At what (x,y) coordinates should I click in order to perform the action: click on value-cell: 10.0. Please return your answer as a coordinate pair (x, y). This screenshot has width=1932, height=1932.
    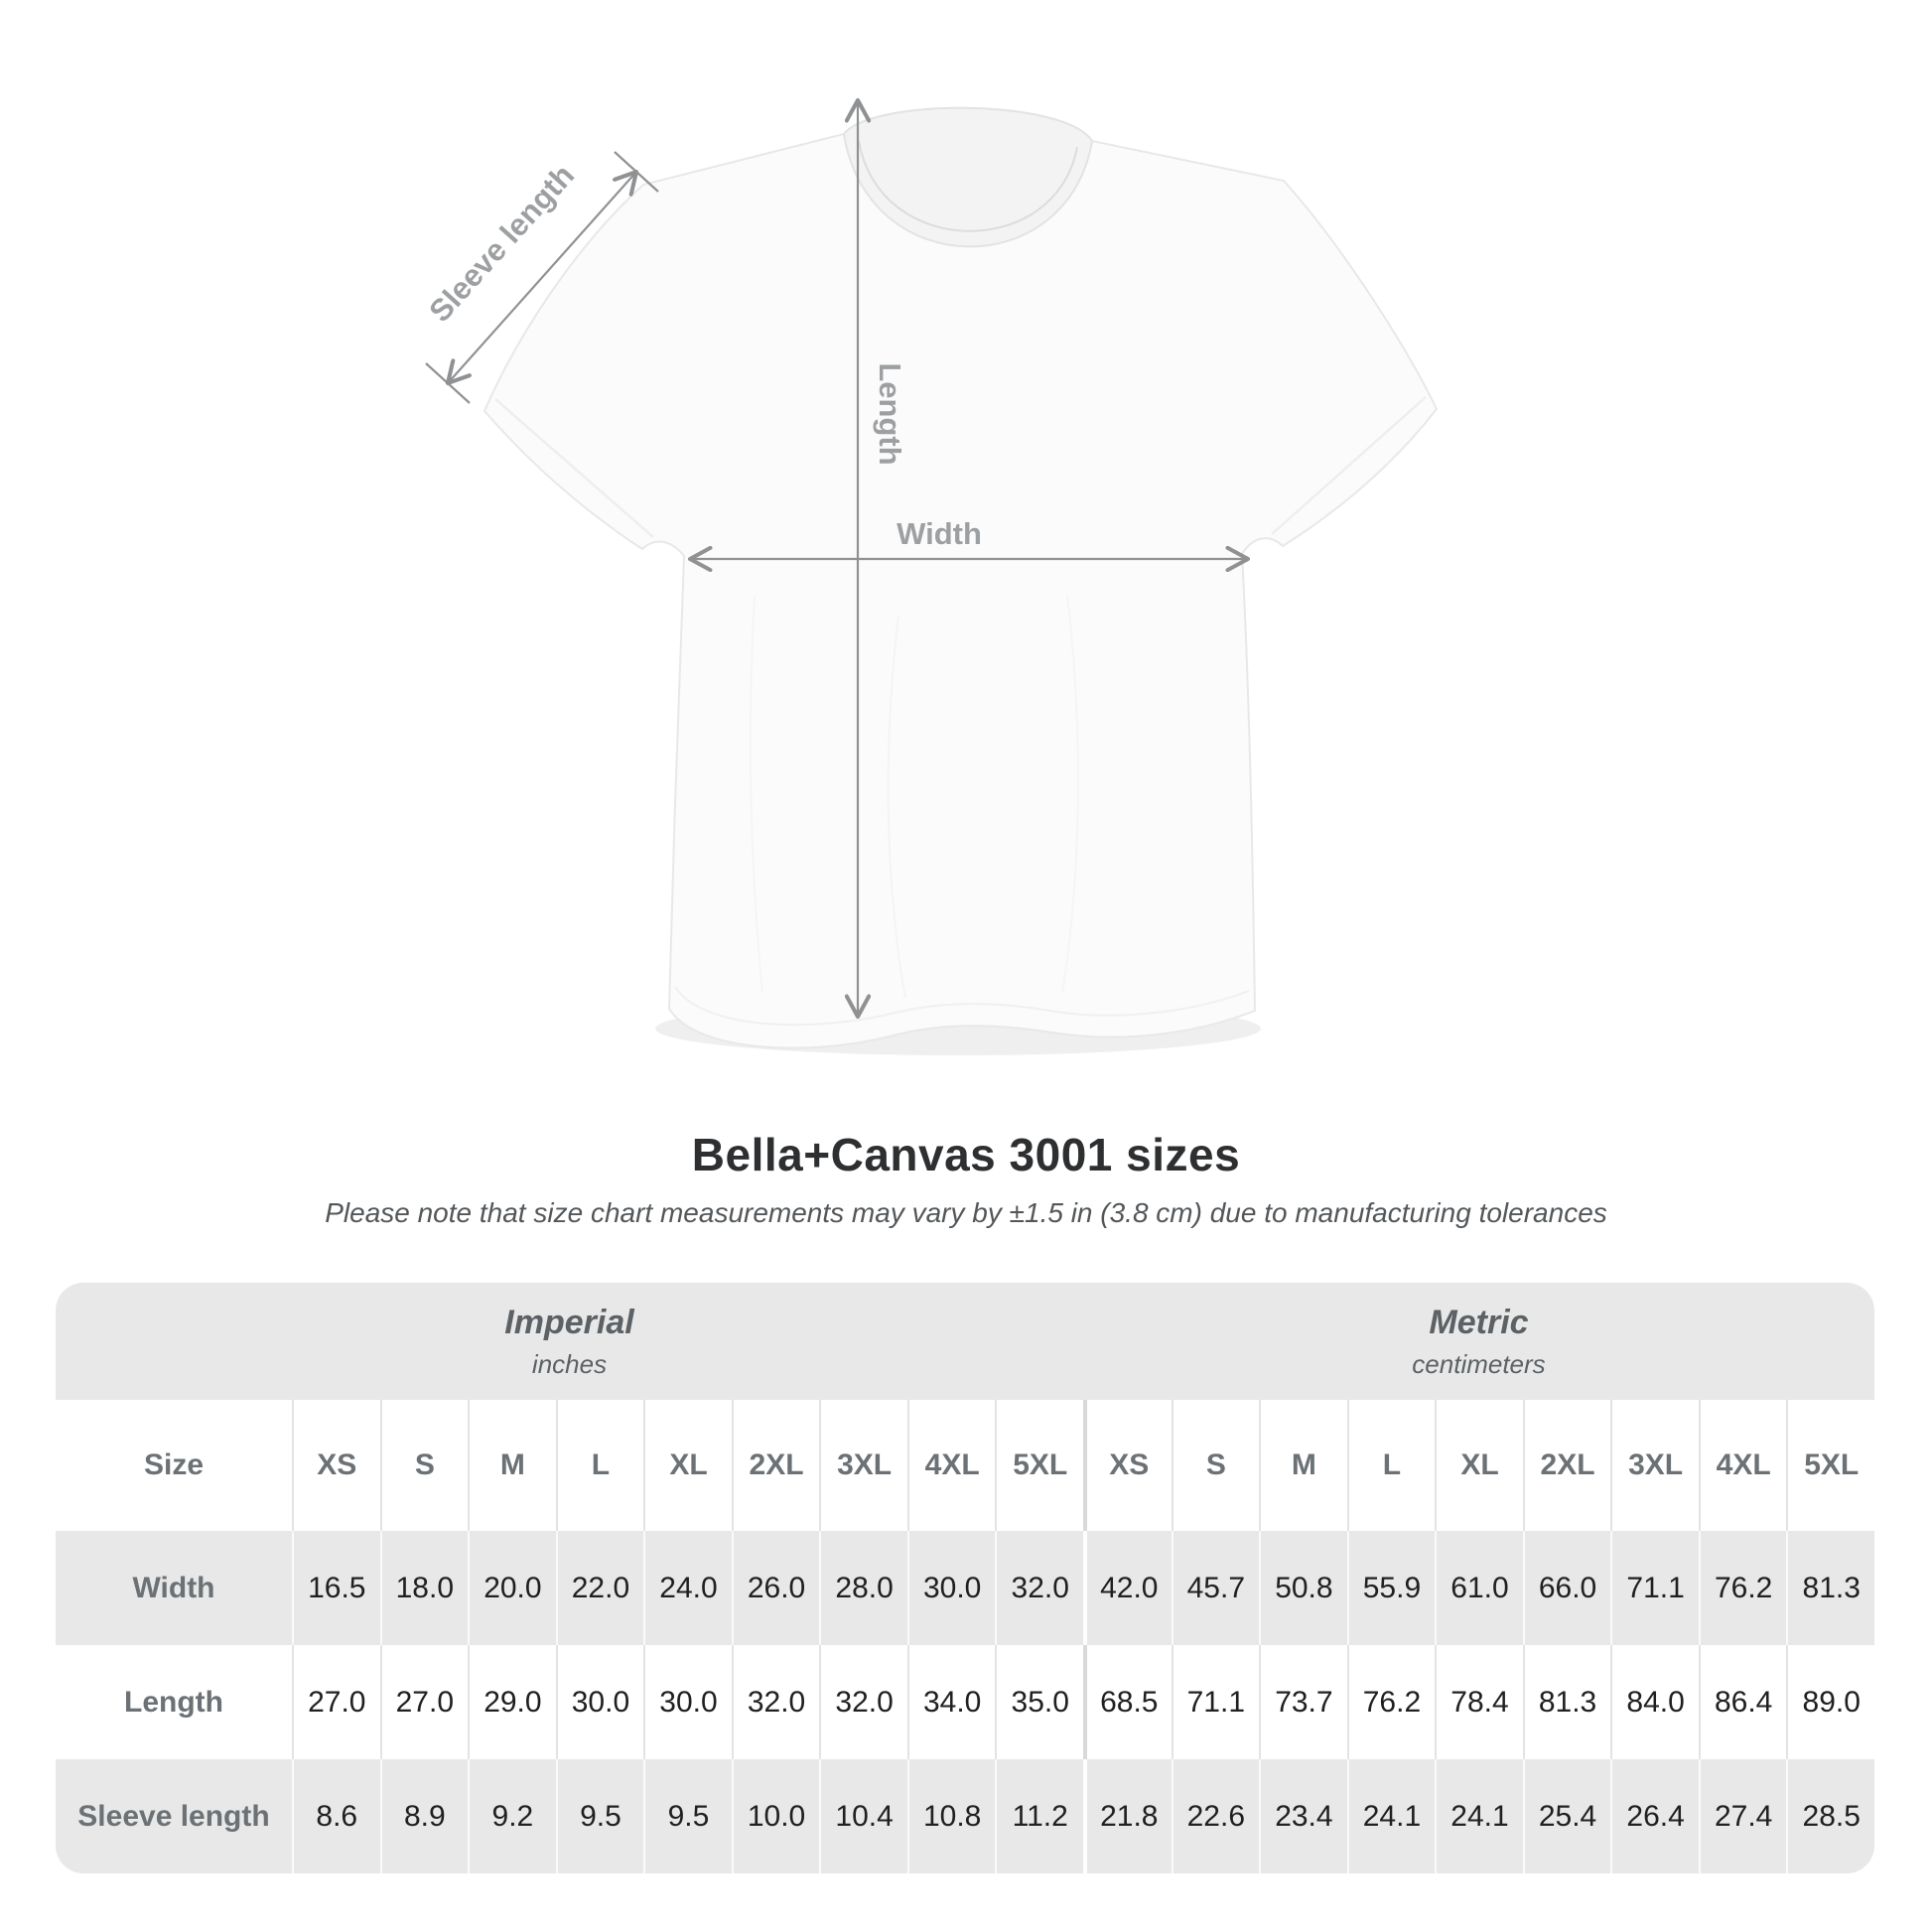
    Looking at the image, I should click on (776, 1816).